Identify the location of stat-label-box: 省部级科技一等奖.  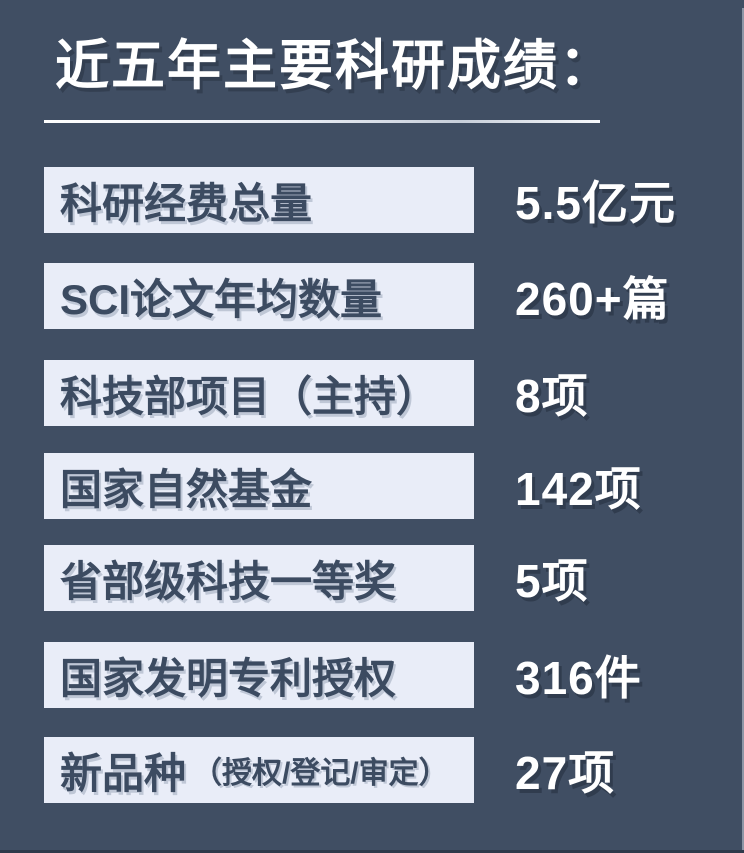
(259, 578).